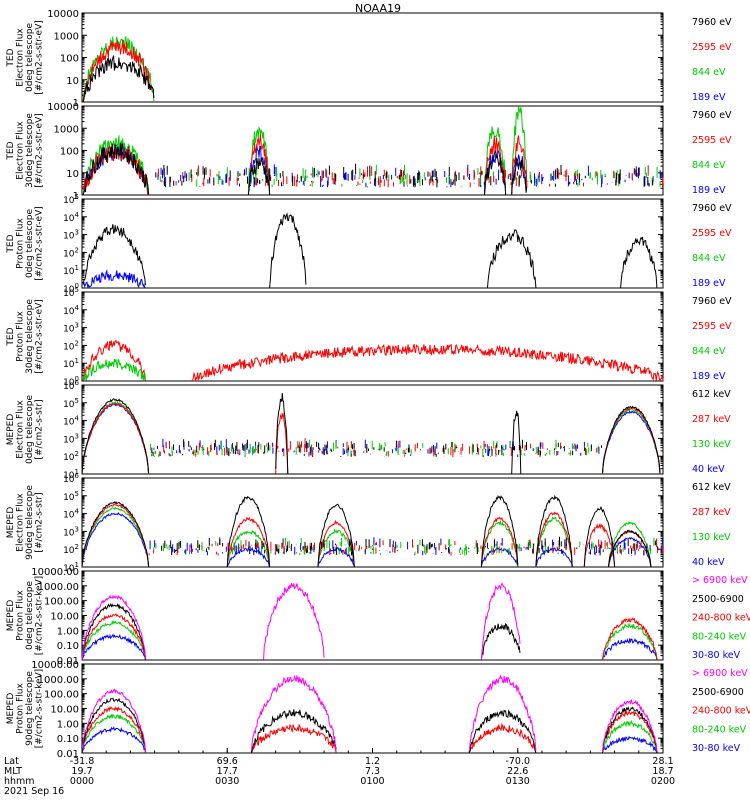 The height and width of the screenshot is (804, 750). Describe the element at coordinates (711, 394) in the screenshot. I see `legend-entry: 612 keV` at that location.